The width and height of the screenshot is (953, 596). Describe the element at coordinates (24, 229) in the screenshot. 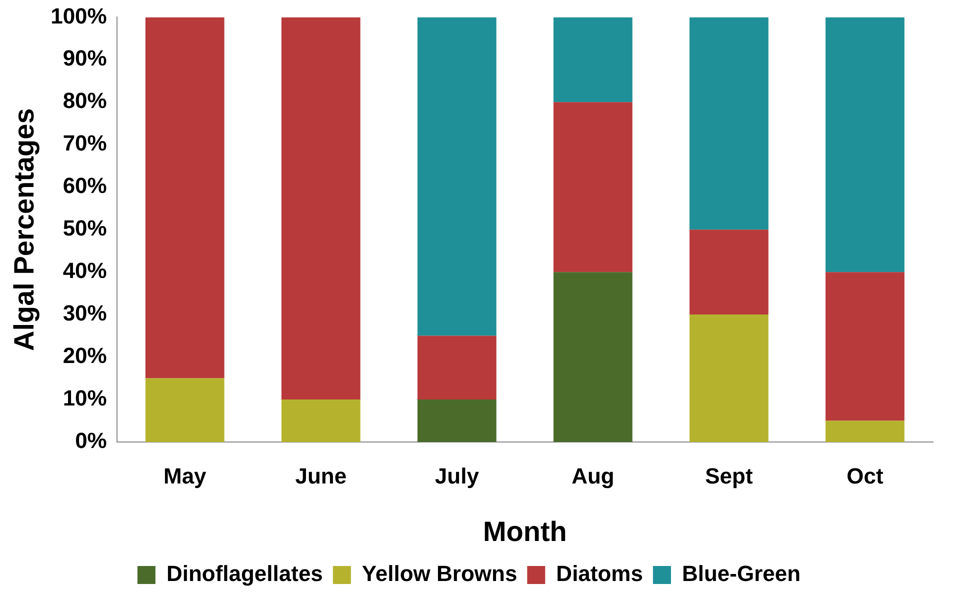

I see `y-axis-title: Algal Percentages` at that location.